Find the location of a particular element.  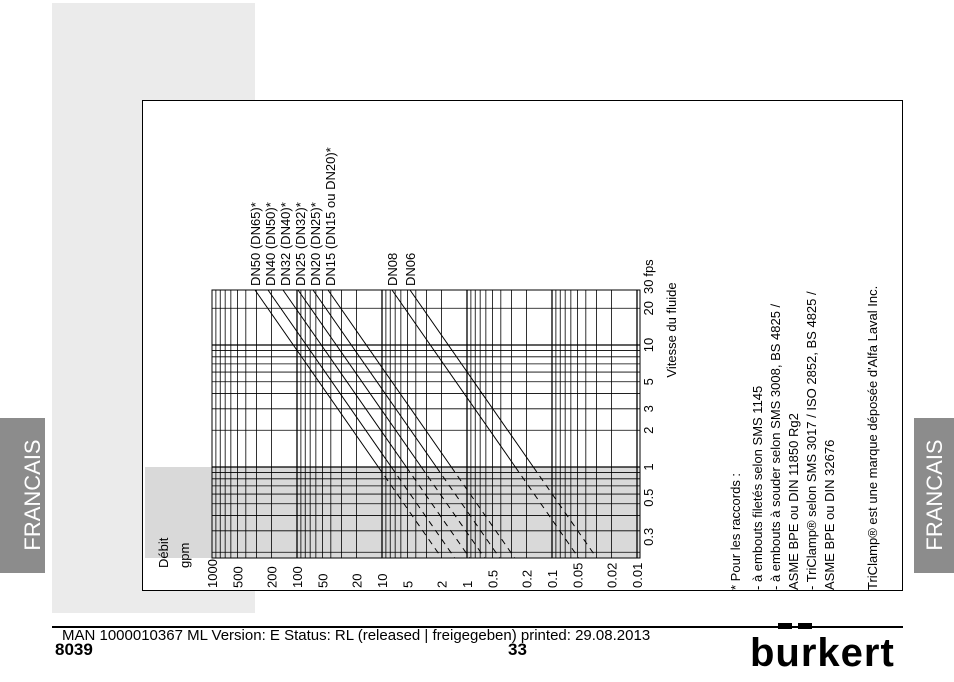

pipe-lines is located at coordinates (426, 424).